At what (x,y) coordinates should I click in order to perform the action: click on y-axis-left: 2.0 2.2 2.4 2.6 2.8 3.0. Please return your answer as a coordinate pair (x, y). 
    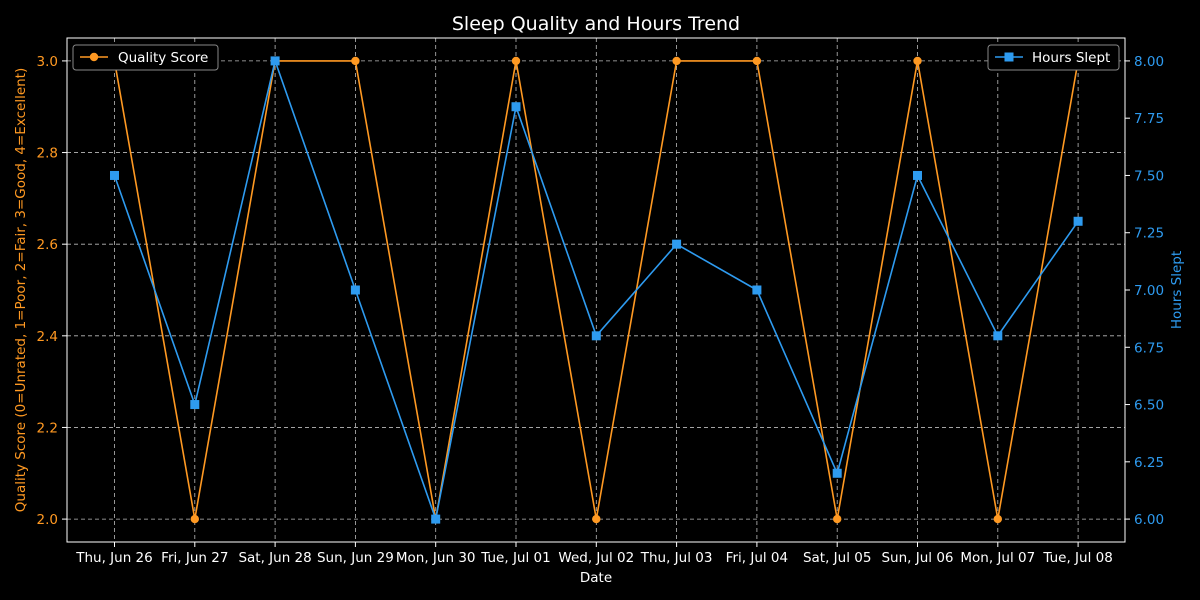
    Looking at the image, I should click on (52, 291).